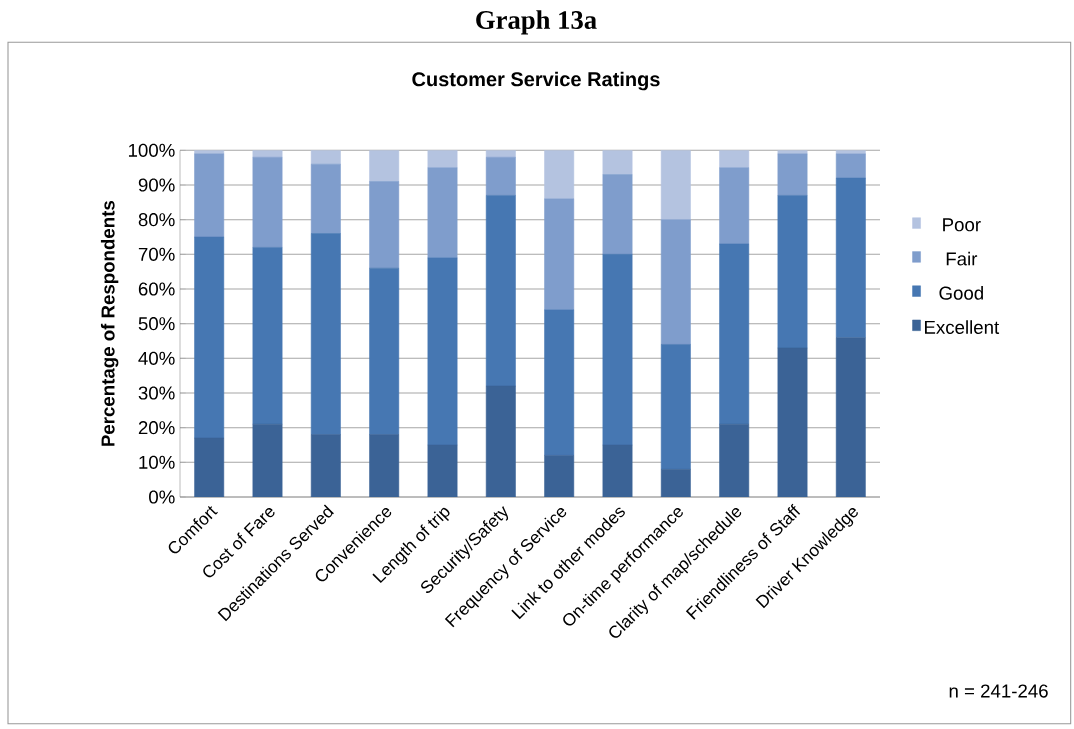  I want to click on y-tick-label: 80%, so click(156, 220).